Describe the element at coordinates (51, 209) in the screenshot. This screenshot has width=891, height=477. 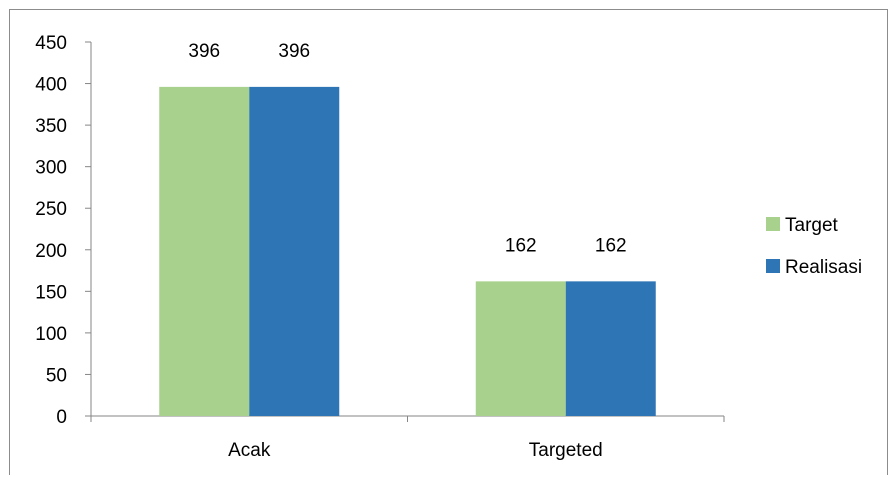
I see `y-tick-label: 250` at that location.